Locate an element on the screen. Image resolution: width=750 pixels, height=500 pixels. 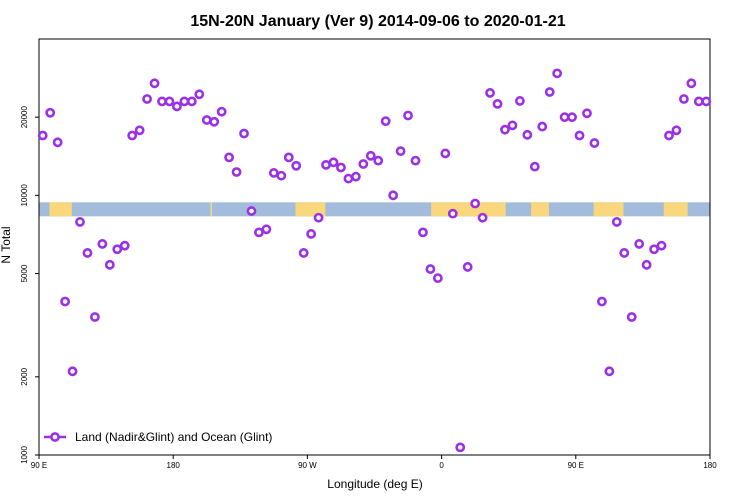
y-axis: 1000 2000 5000 10000 20000 is located at coordinates (29, 284).